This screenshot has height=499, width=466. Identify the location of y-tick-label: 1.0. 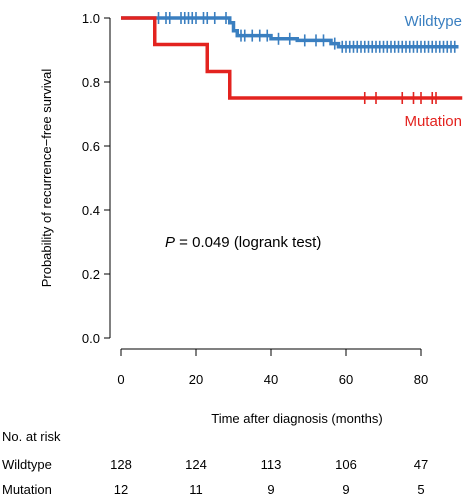
(91, 18).